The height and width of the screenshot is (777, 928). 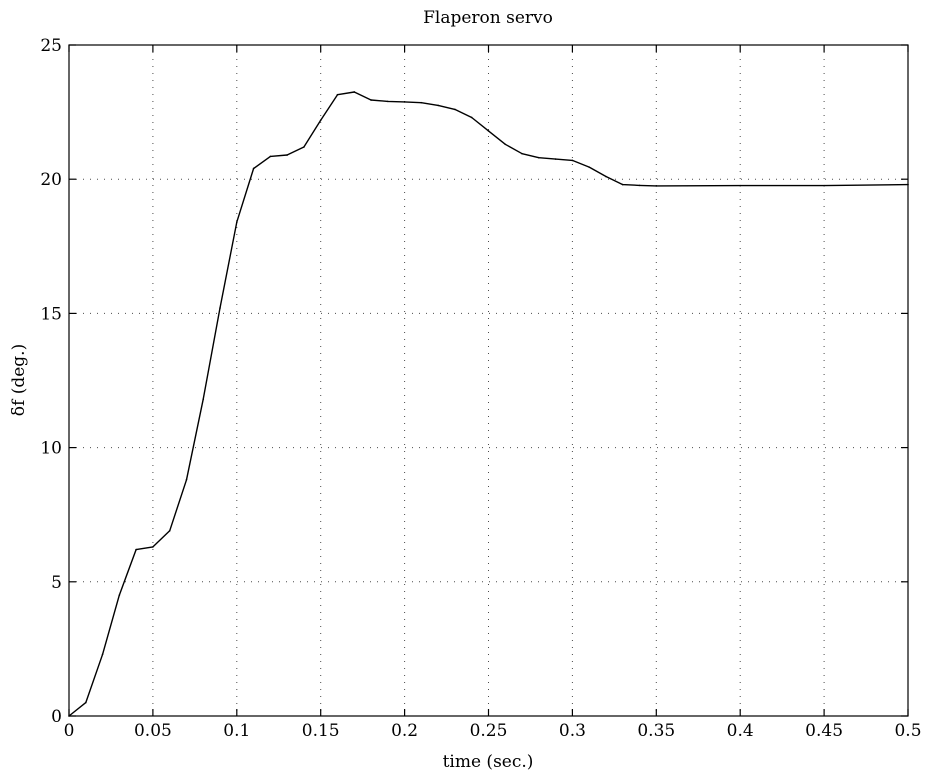 What do you see at coordinates (321, 731) in the screenshot?
I see `x-tick-label: 0.15` at bounding box center [321, 731].